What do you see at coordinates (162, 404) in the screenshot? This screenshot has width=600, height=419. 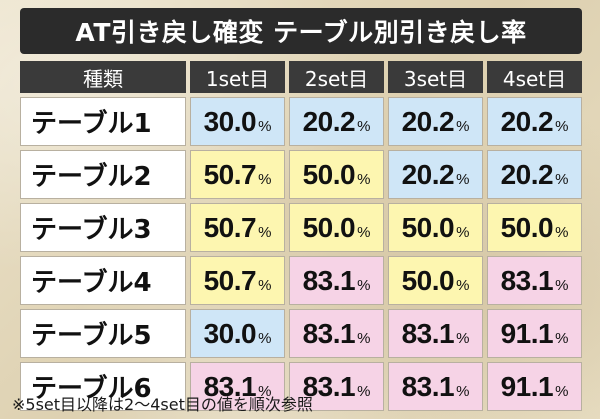 I see `footnote: ※5set目以降は2〜4set目の値を順次参照` at bounding box center [162, 404].